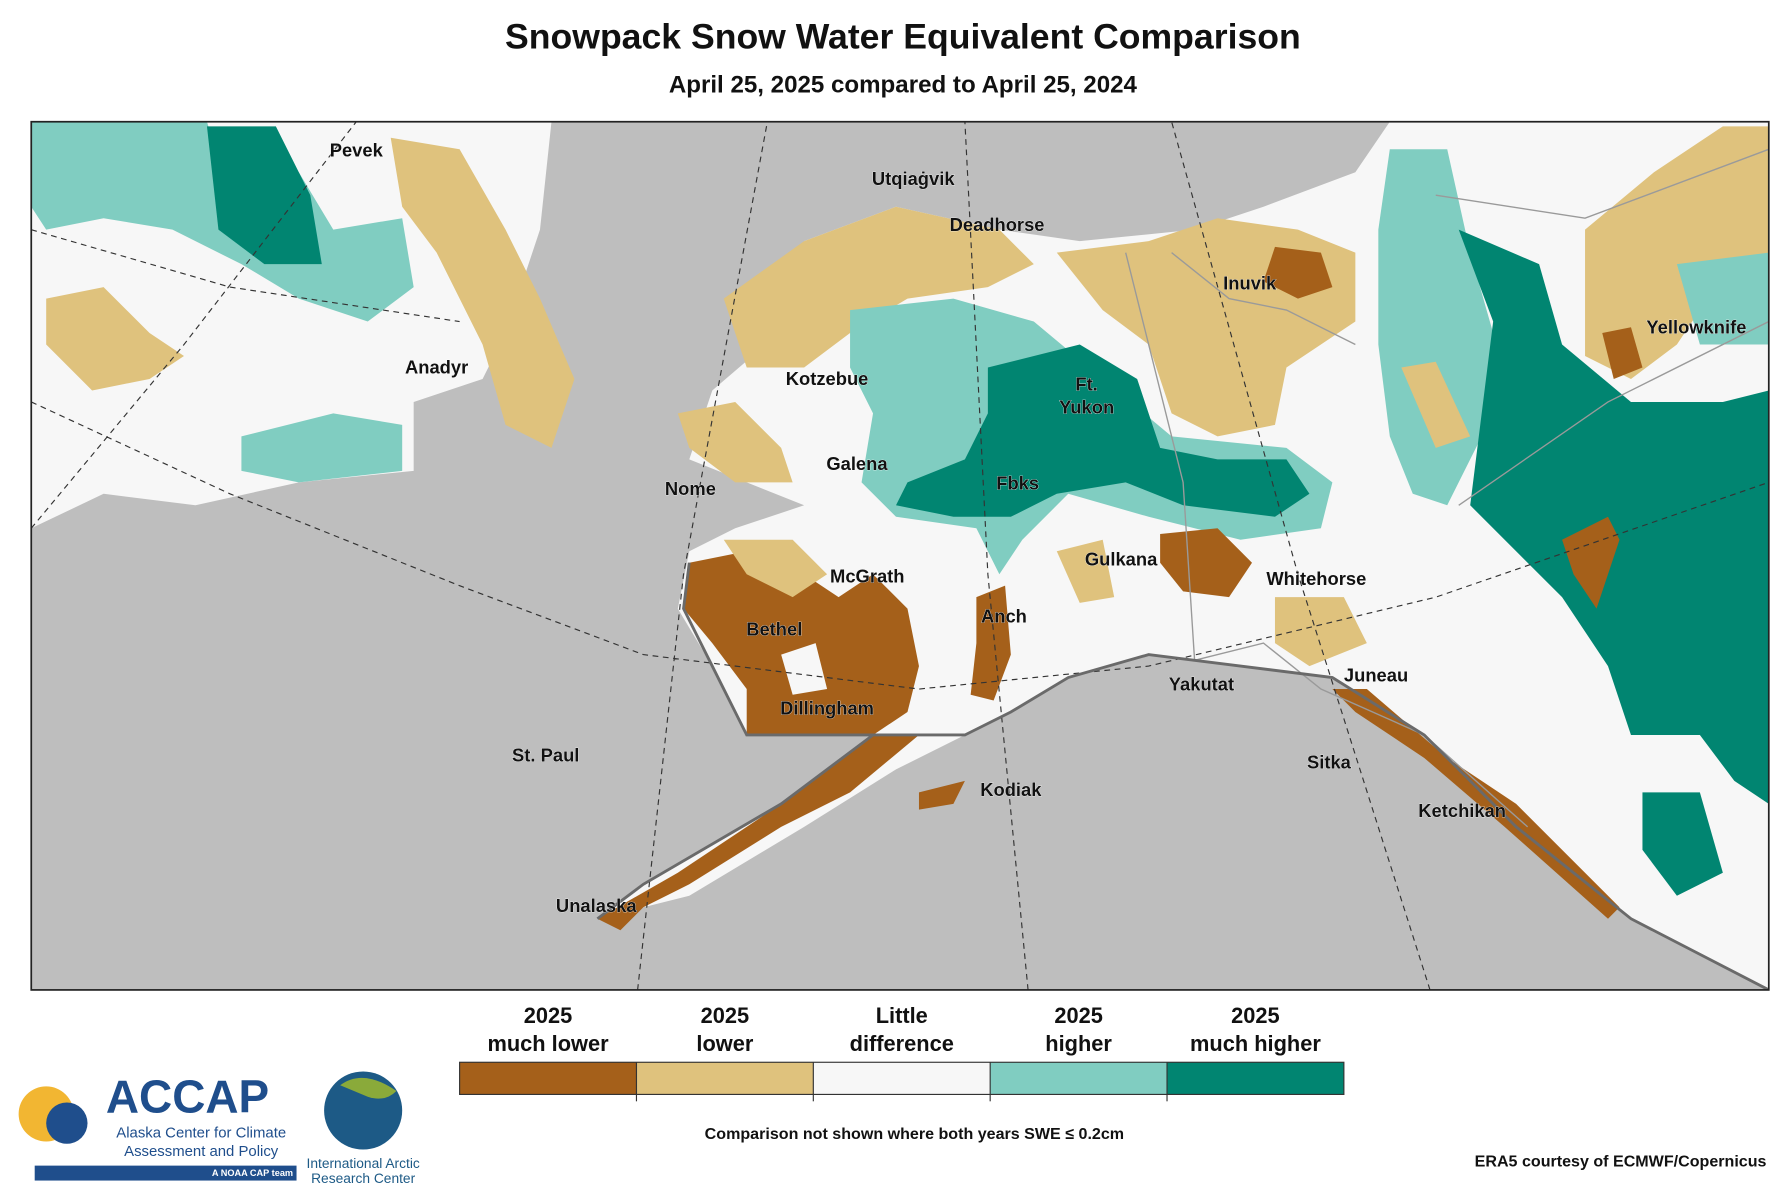 This screenshot has height=1184, width=1792. I want to click on city-label: Kodiak, so click(1011, 789).